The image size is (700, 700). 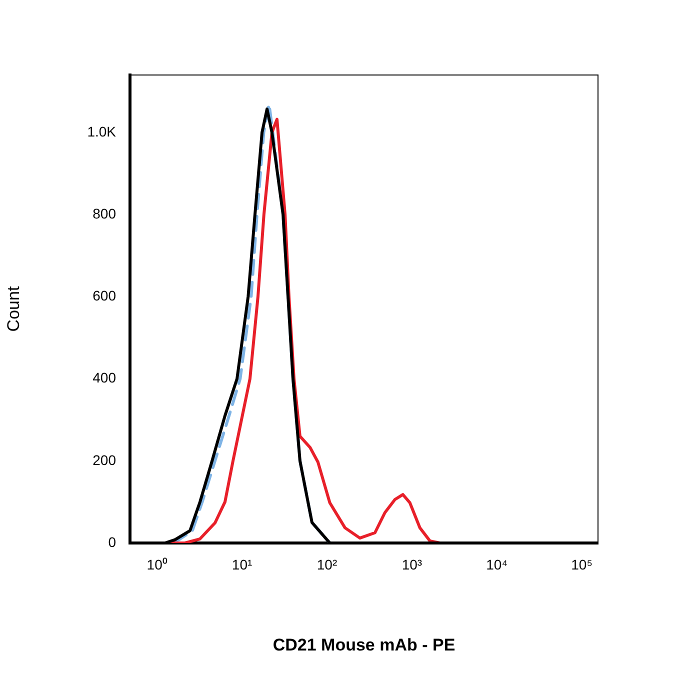 I want to click on x-tick-label: 10⁰, so click(x=157, y=564).